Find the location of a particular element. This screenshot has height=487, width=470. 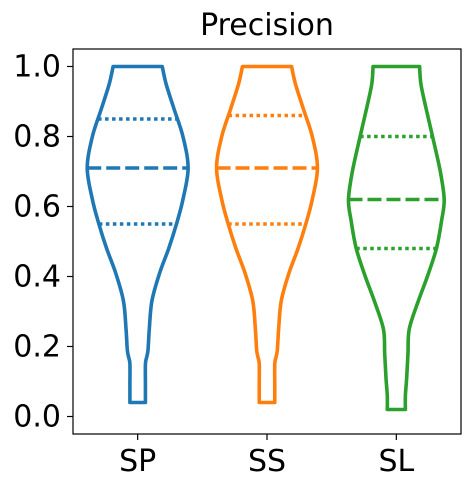

chart-title: Precision is located at coordinates (267, 25).